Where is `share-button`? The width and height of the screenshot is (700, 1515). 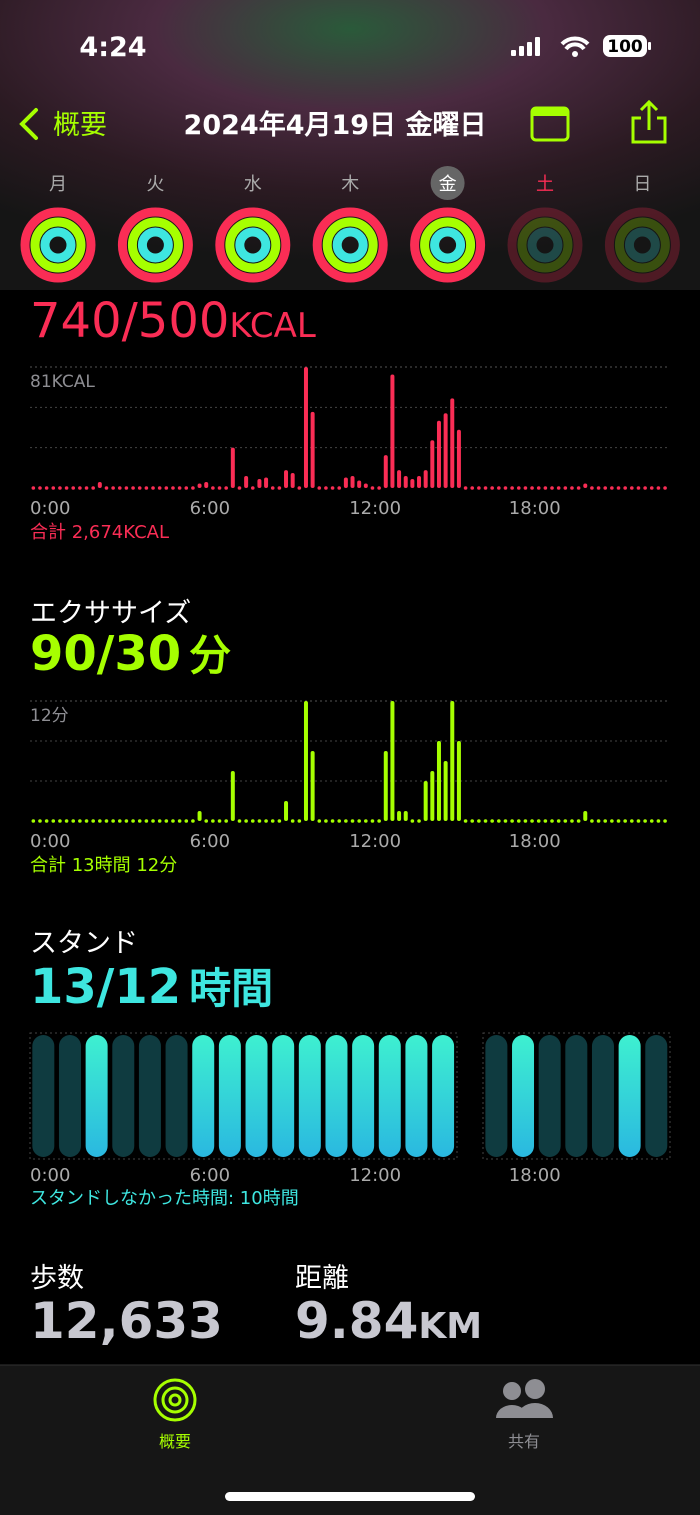
share-button is located at coordinates (649, 121).